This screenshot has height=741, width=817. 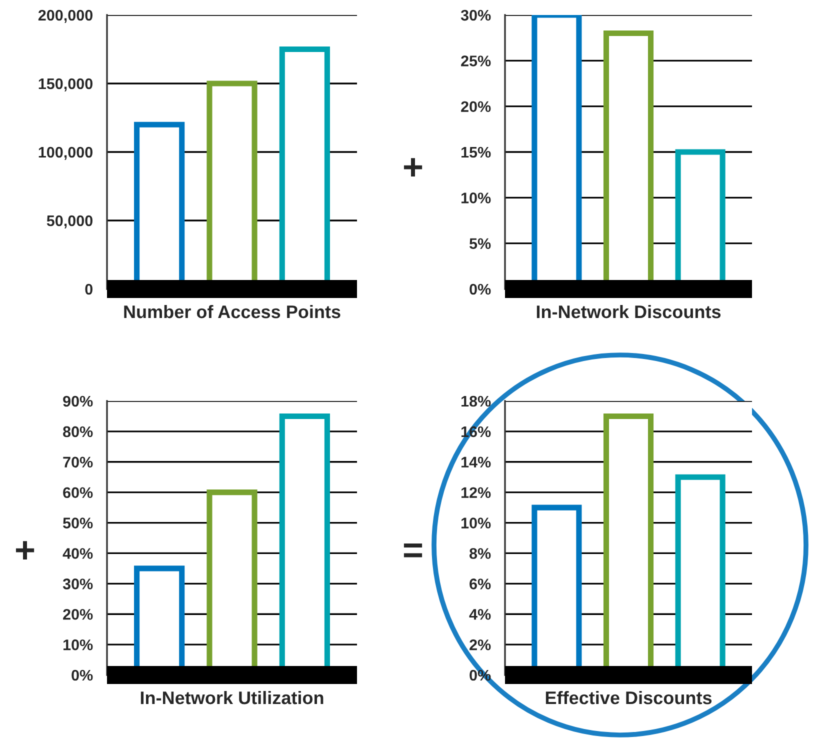 I want to click on y-tick-label: 14%, so click(x=476, y=462).